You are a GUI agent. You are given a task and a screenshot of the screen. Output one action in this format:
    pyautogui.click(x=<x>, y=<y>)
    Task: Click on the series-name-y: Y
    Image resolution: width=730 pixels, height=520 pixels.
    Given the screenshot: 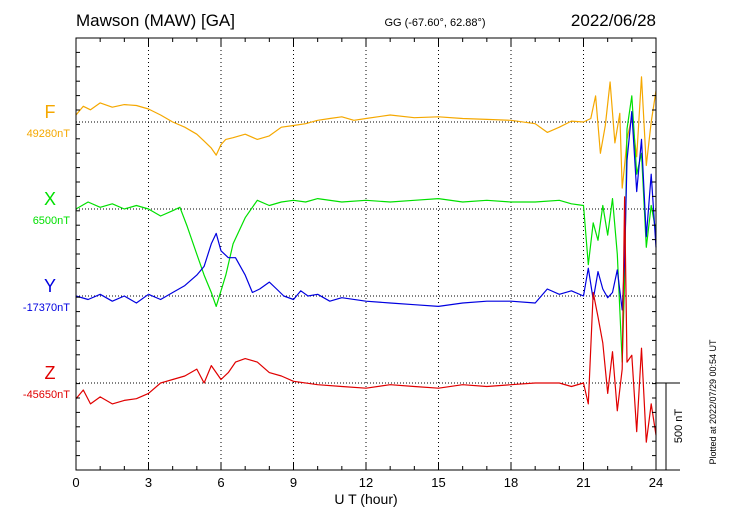 What is the action you would take?
    pyautogui.click(x=50, y=286)
    